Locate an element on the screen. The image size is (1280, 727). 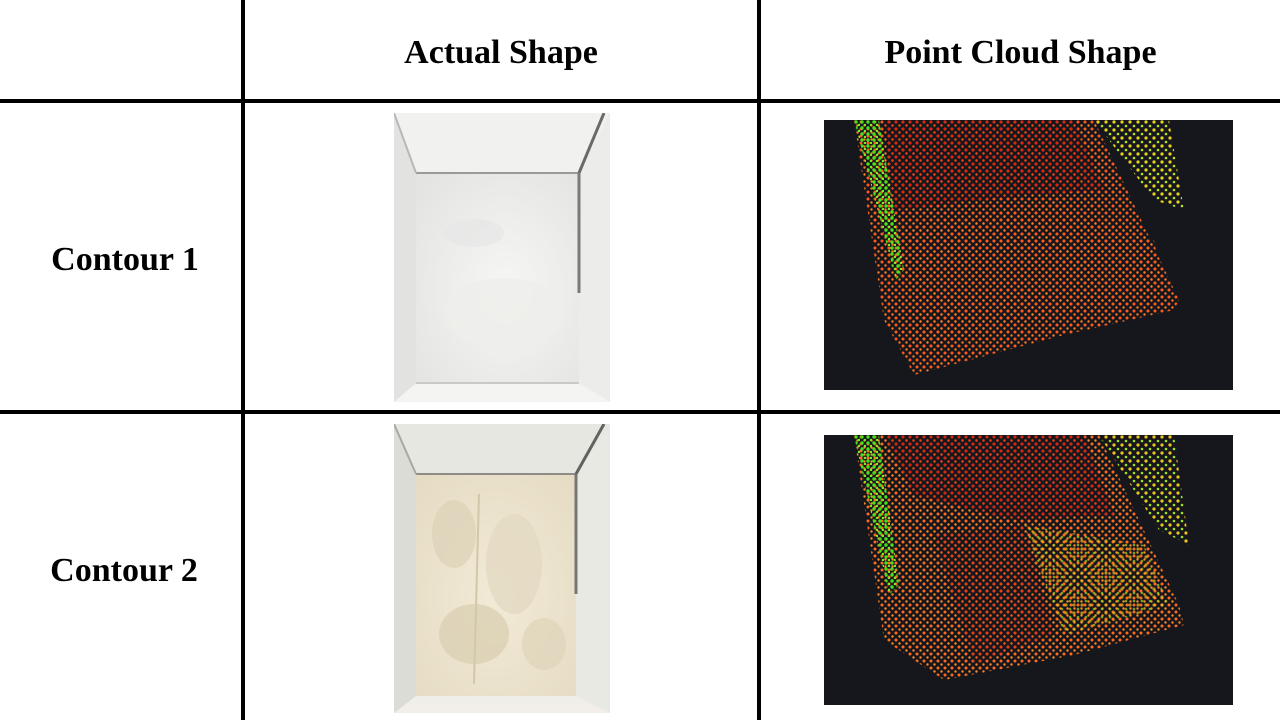
header-actual-shape: Actual Shape is located at coordinates (501, 52).